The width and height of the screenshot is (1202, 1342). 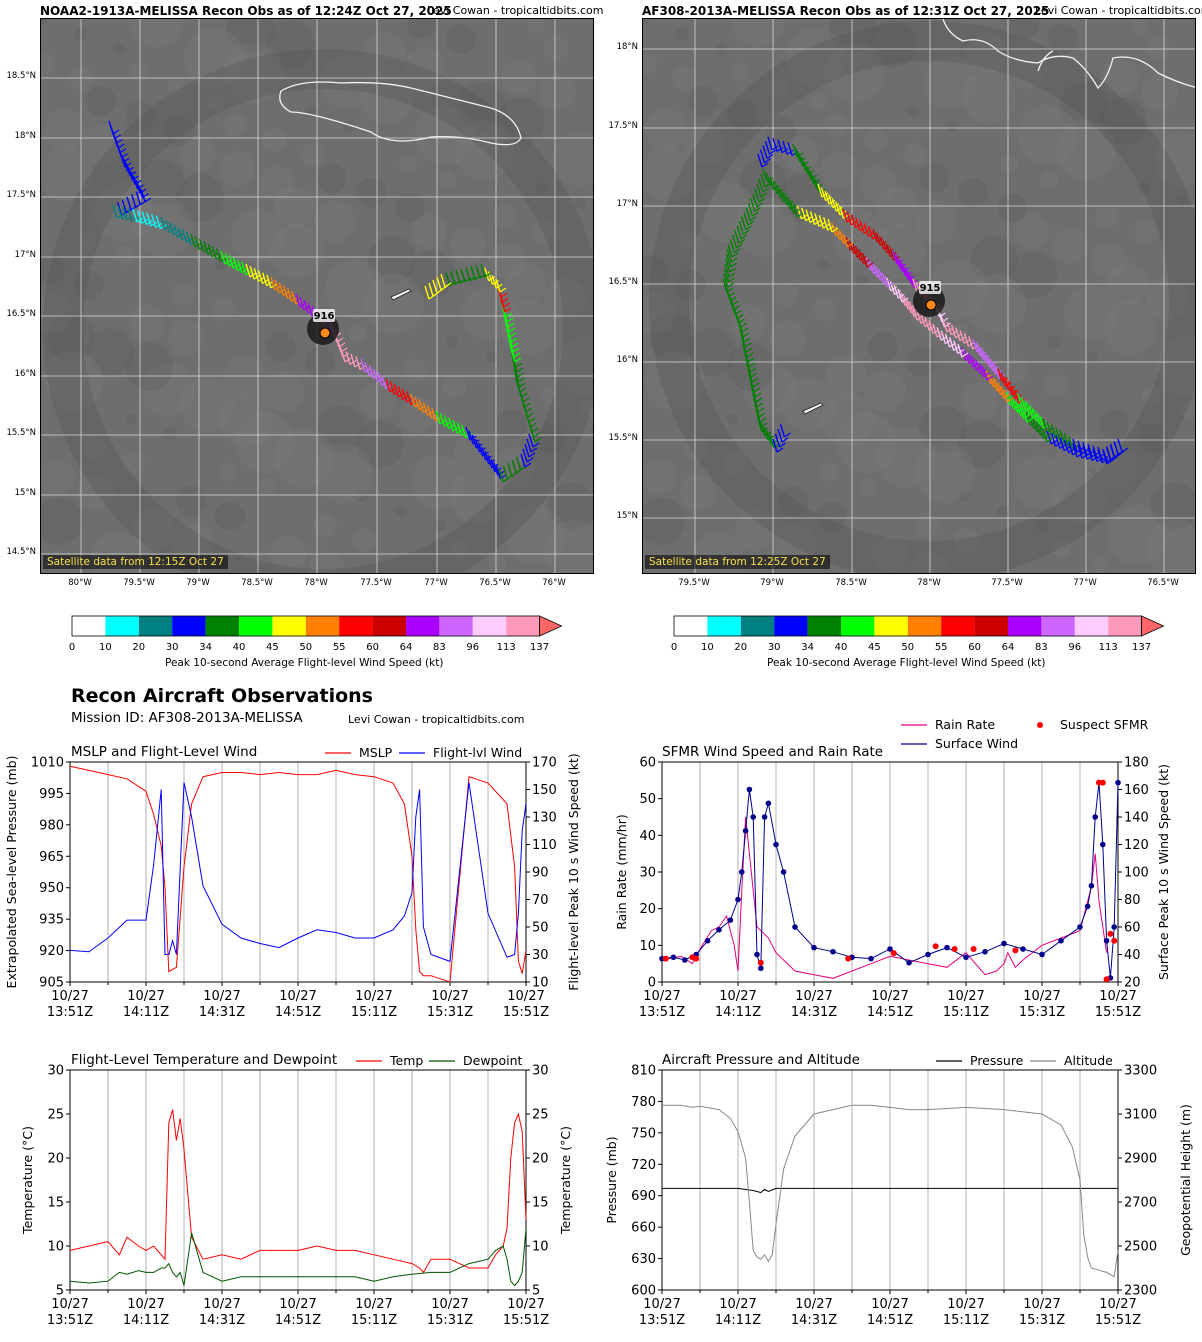 I want to click on left-y-tick-label: 660, so click(x=643, y=1228).